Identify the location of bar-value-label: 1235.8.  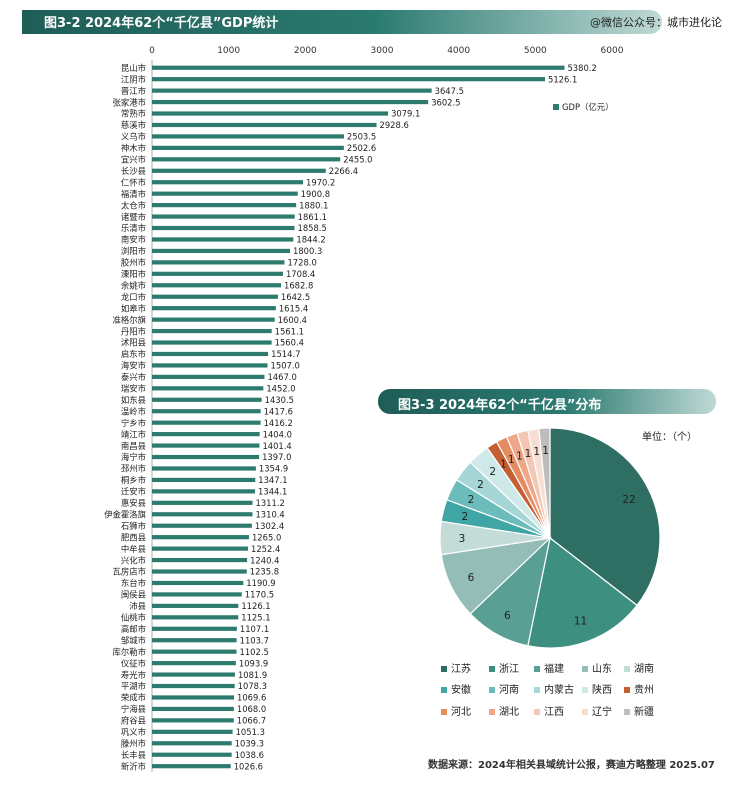
(264, 572).